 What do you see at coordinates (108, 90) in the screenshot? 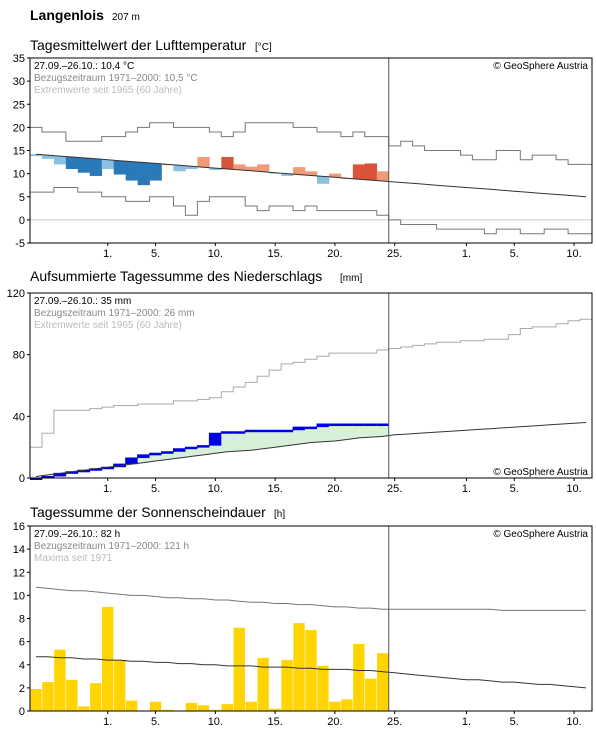
I see `temperature-legend-line: Extremwerte seit 1965 (60 Jahre)` at bounding box center [108, 90].